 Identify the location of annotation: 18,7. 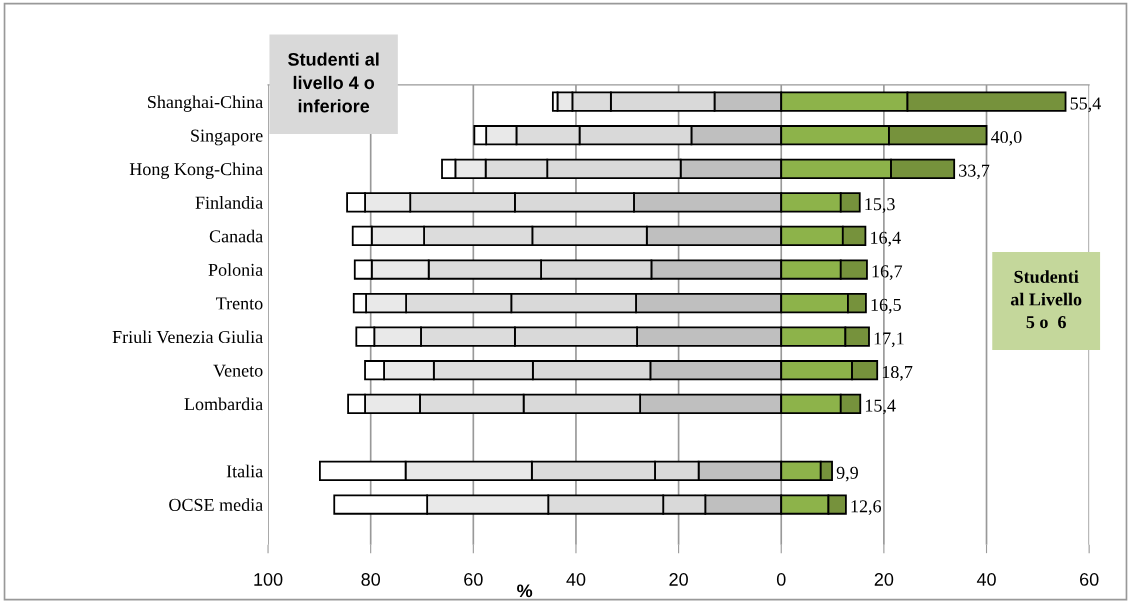
(897, 373).